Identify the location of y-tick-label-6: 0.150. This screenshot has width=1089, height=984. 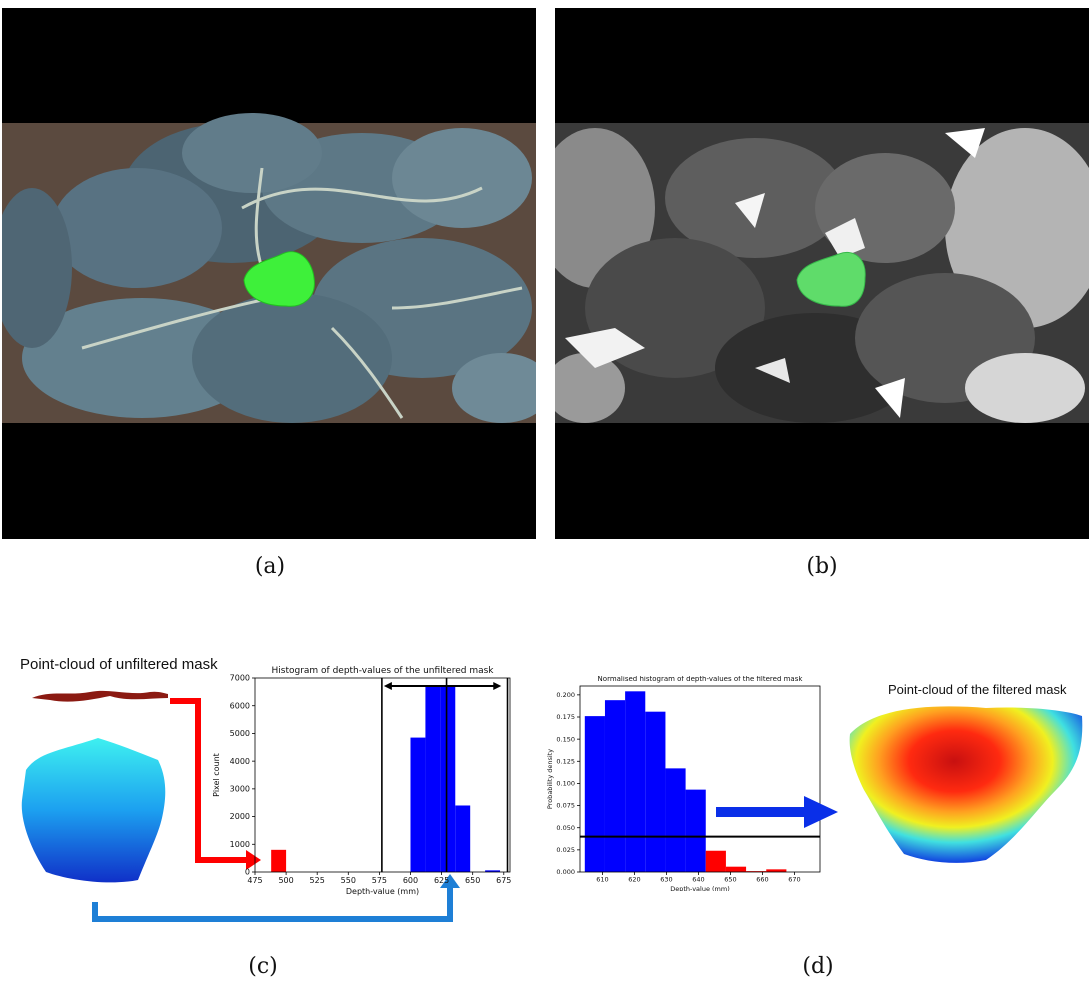
(565, 739).